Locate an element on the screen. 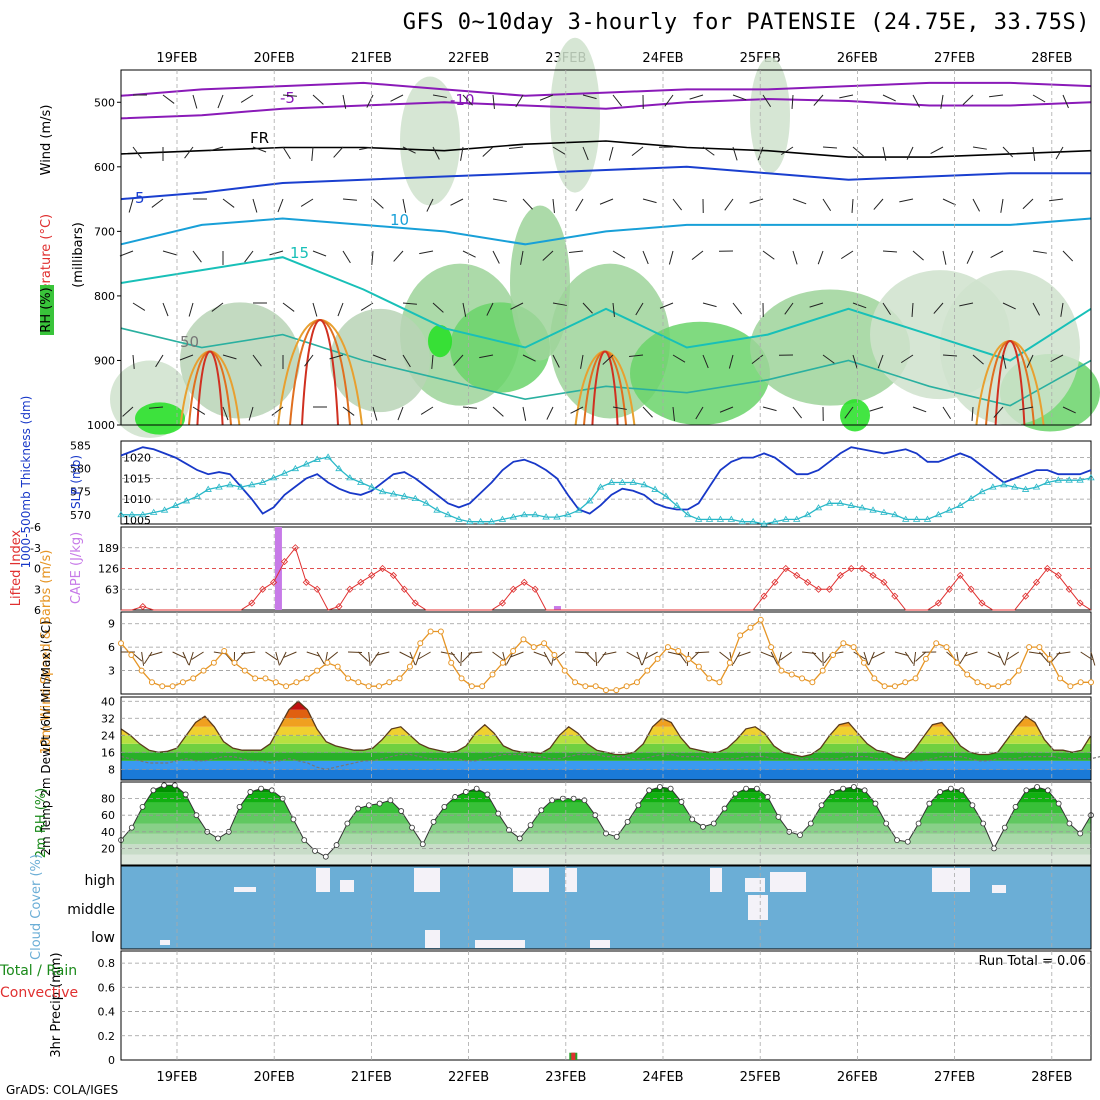 This screenshot has width=1100, height=1100. upper-tick-label: 800 is located at coordinates (104, 296).